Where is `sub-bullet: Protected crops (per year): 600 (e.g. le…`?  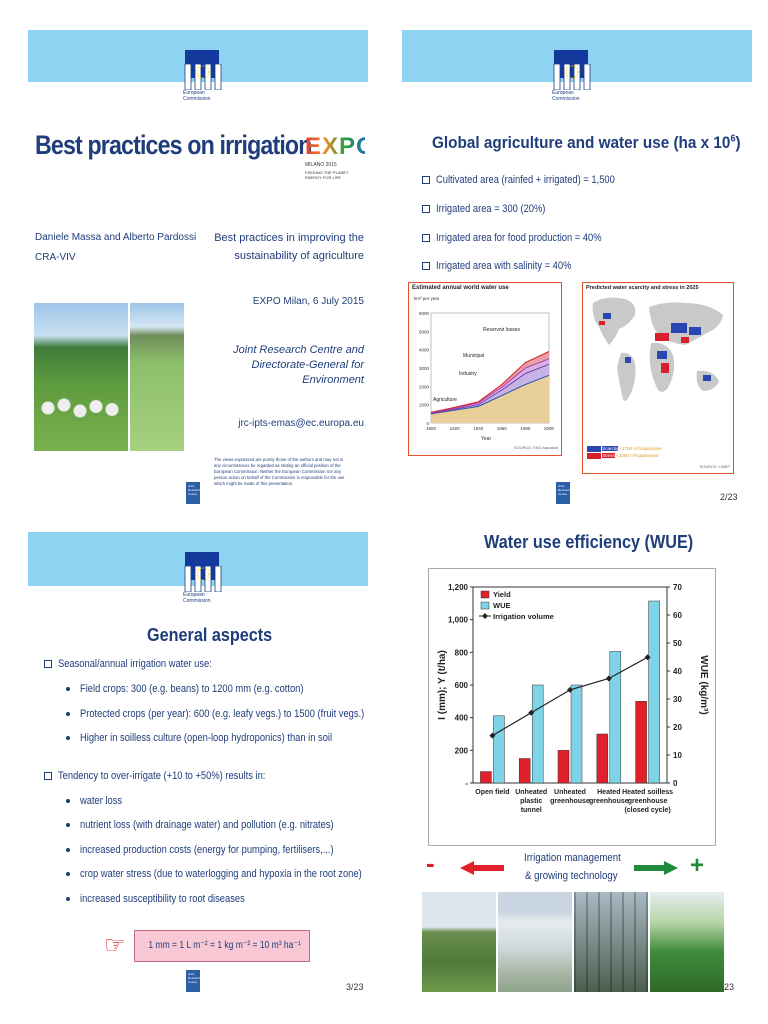
sub-bullet: Protected crops (per year): 600 (e.g. le… is located at coordinates (225, 714).